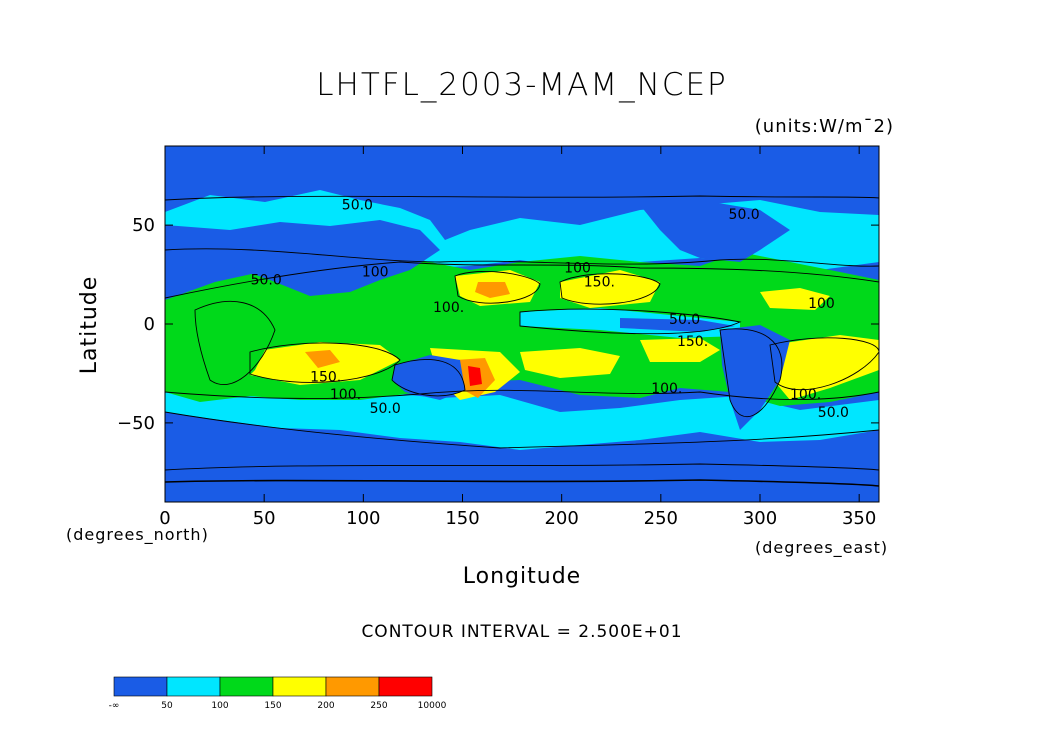 The image size is (1044, 739). I want to click on x-tick-label: 350, so click(859, 518).